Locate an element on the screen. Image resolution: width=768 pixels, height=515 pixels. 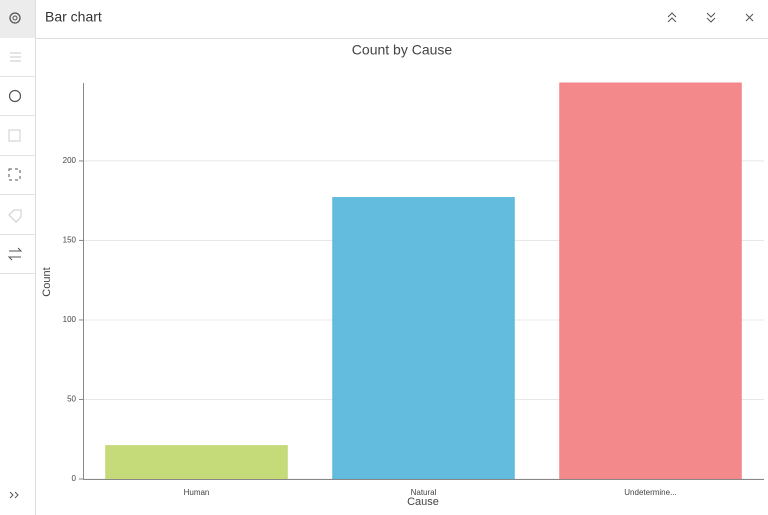
settings-icon-core is located at coordinates (15, 18).